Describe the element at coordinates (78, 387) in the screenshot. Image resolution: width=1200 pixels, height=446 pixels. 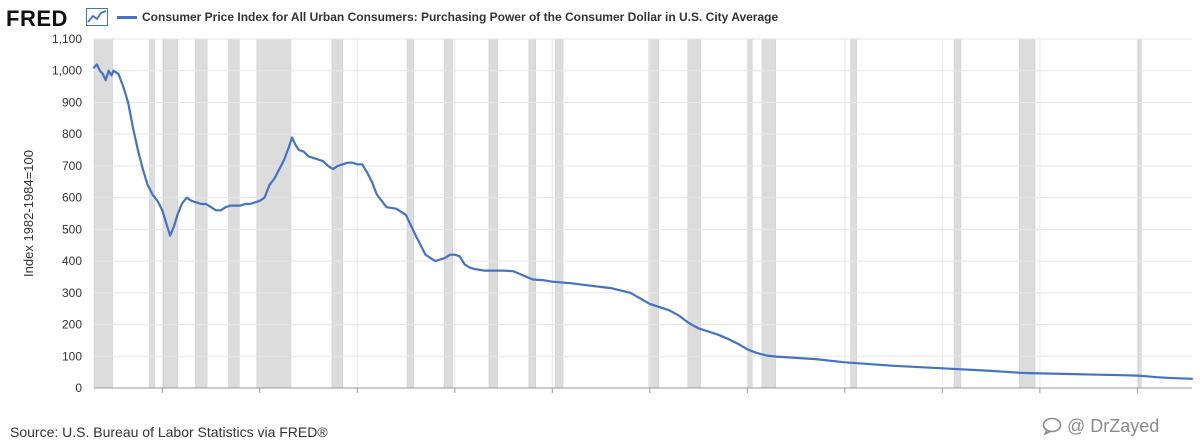
I see `y-tick-label: 0` at that location.